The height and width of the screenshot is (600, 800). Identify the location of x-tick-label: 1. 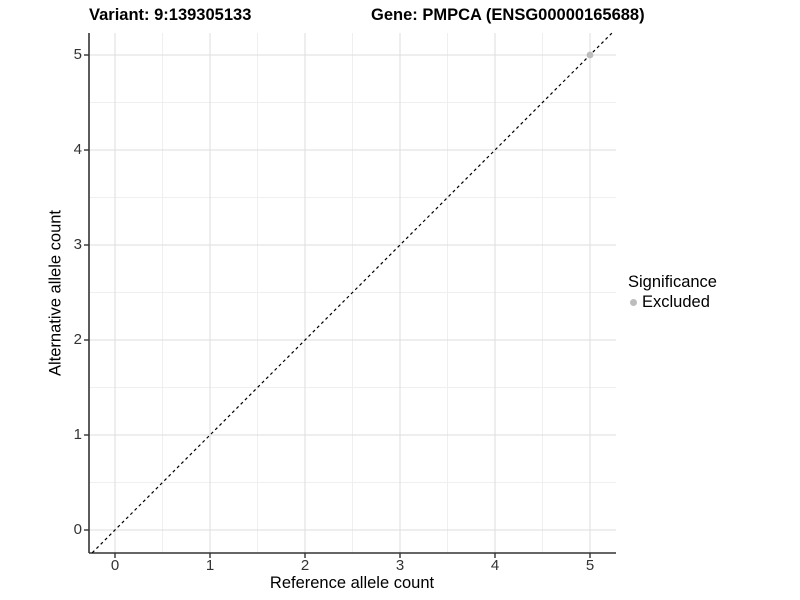
(210, 565).